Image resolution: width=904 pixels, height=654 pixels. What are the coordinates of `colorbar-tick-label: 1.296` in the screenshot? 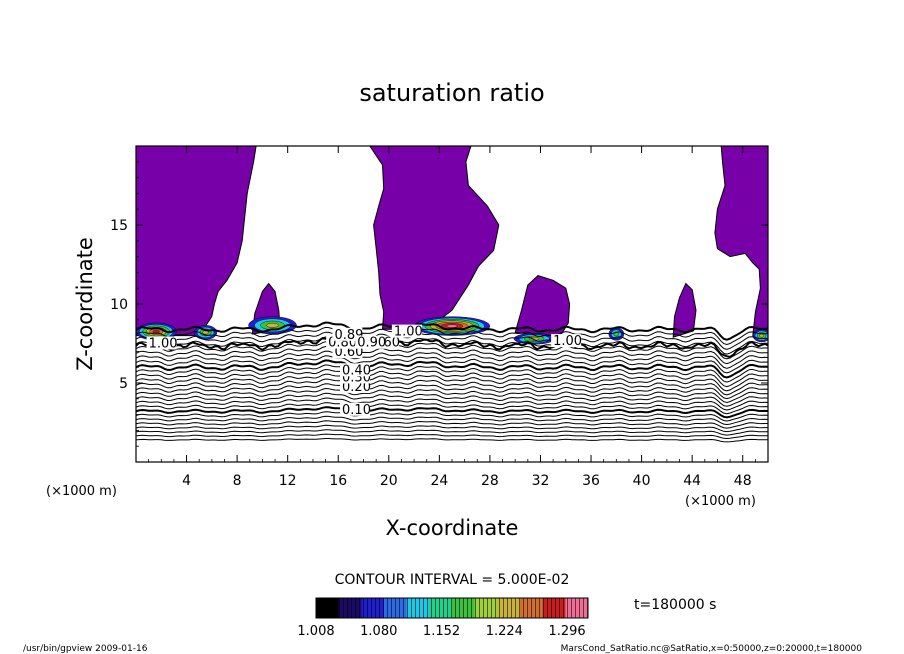 It's located at (566, 631).